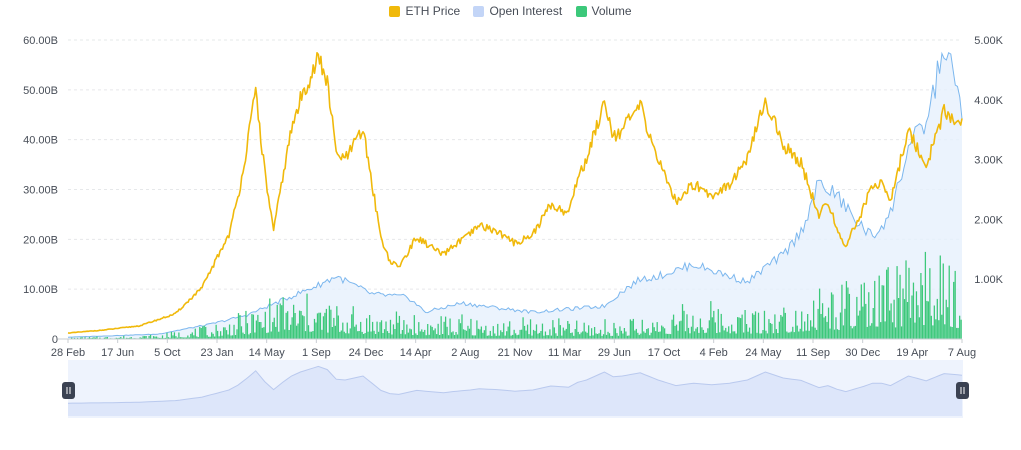  Describe the element at coordinates (603, 11) in the screenshot. I see `legend-item-volume: Volume` at that location.